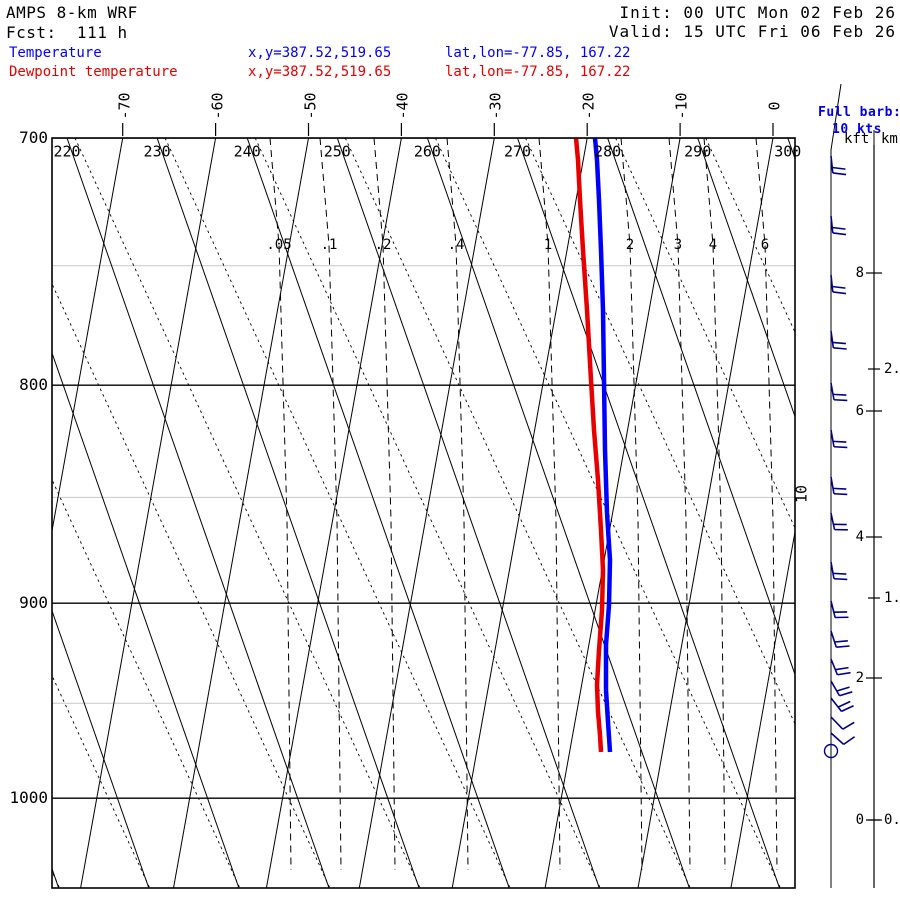 This screenshot has height=900, width=900. I want to click on theta-label: 230, so click(157, 151).